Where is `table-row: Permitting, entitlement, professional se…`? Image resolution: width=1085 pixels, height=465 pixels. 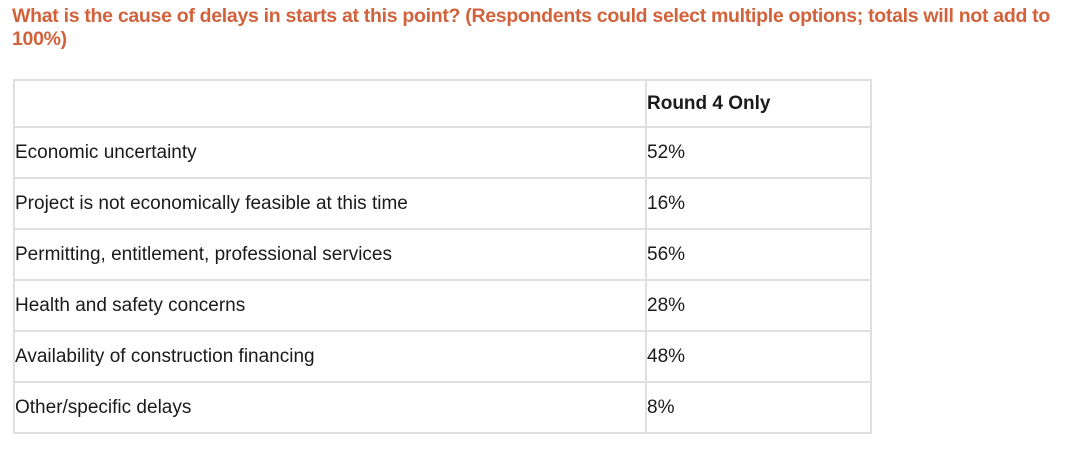 table-row: Permitting, entitlement, professional se… is located at coordinates (442, 254).